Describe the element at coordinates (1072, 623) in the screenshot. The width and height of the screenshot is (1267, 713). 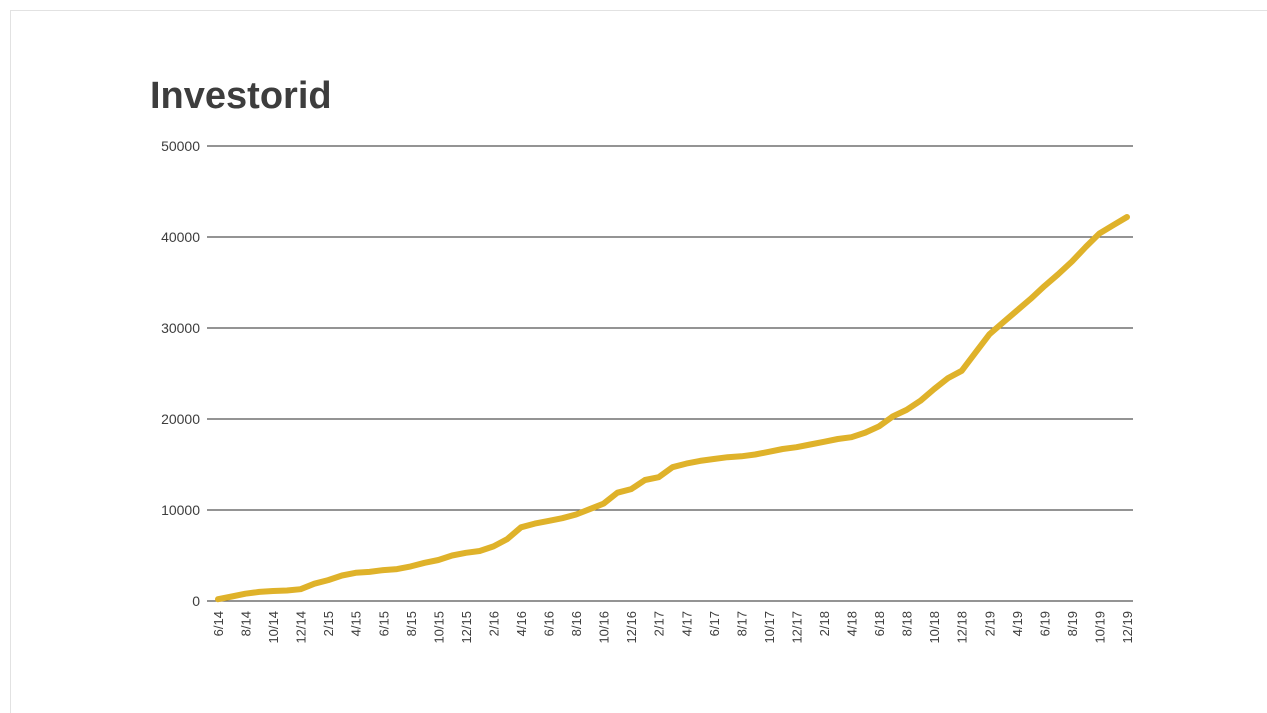
I see `x-tick-label: 8/19` at that location.